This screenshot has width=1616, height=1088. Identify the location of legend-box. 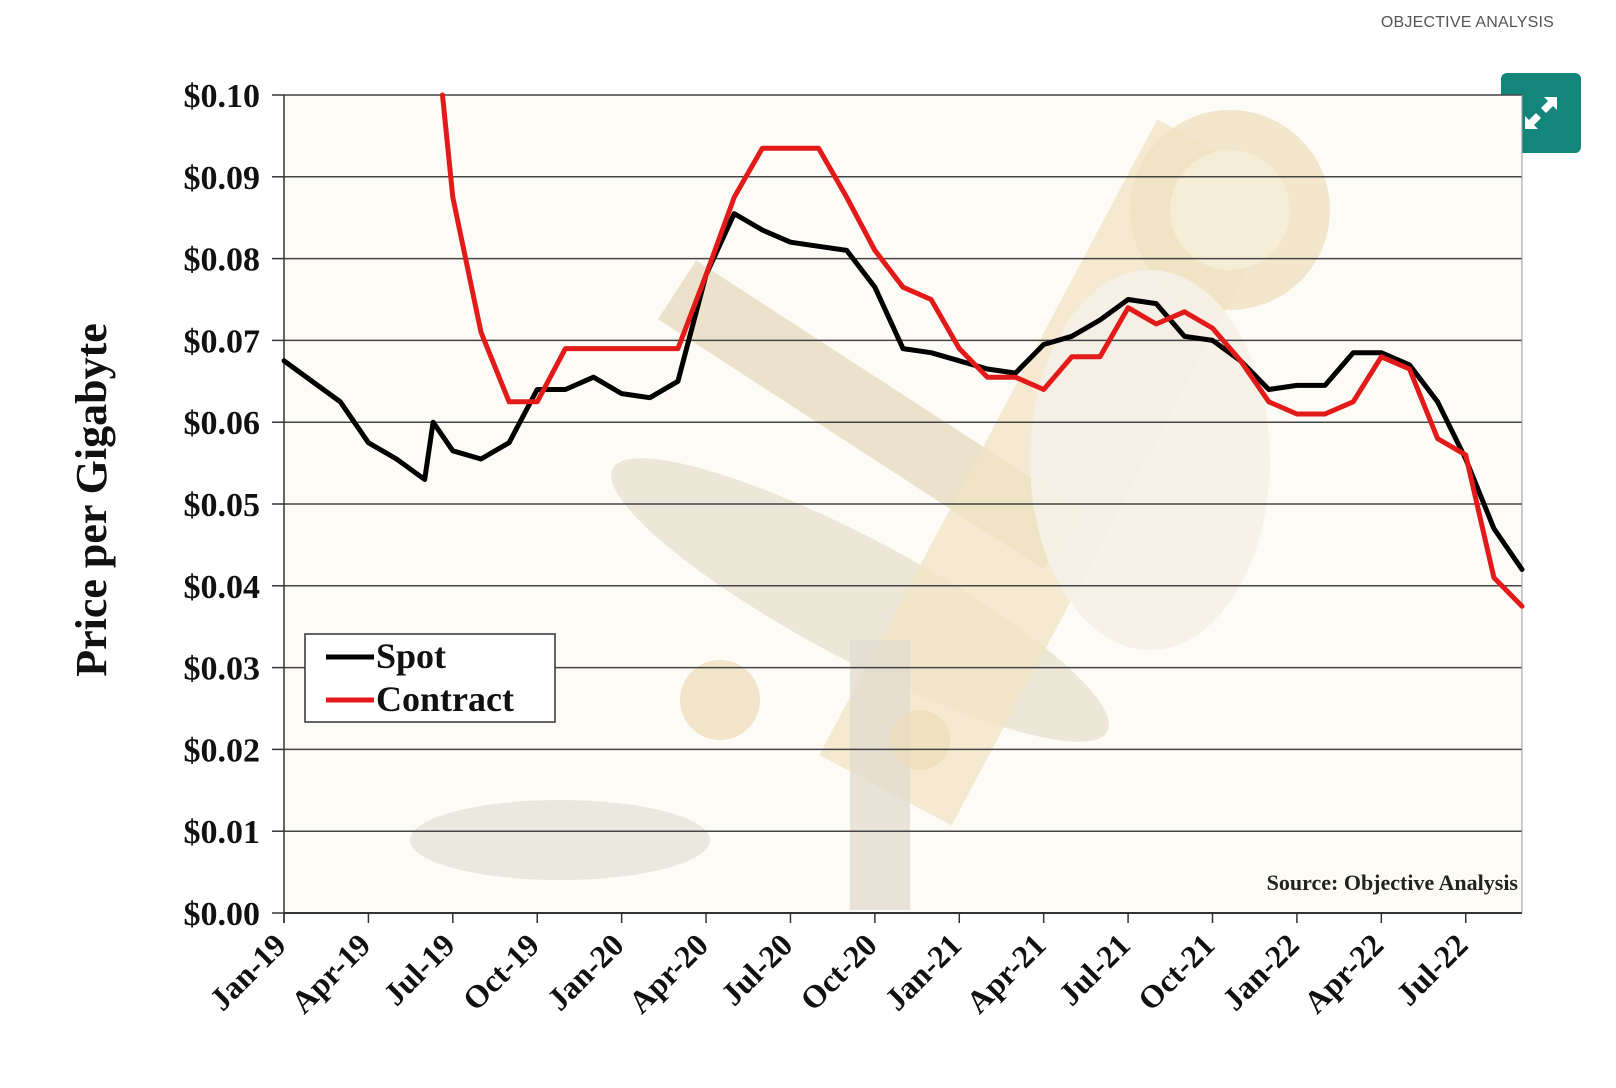
(430, 678).